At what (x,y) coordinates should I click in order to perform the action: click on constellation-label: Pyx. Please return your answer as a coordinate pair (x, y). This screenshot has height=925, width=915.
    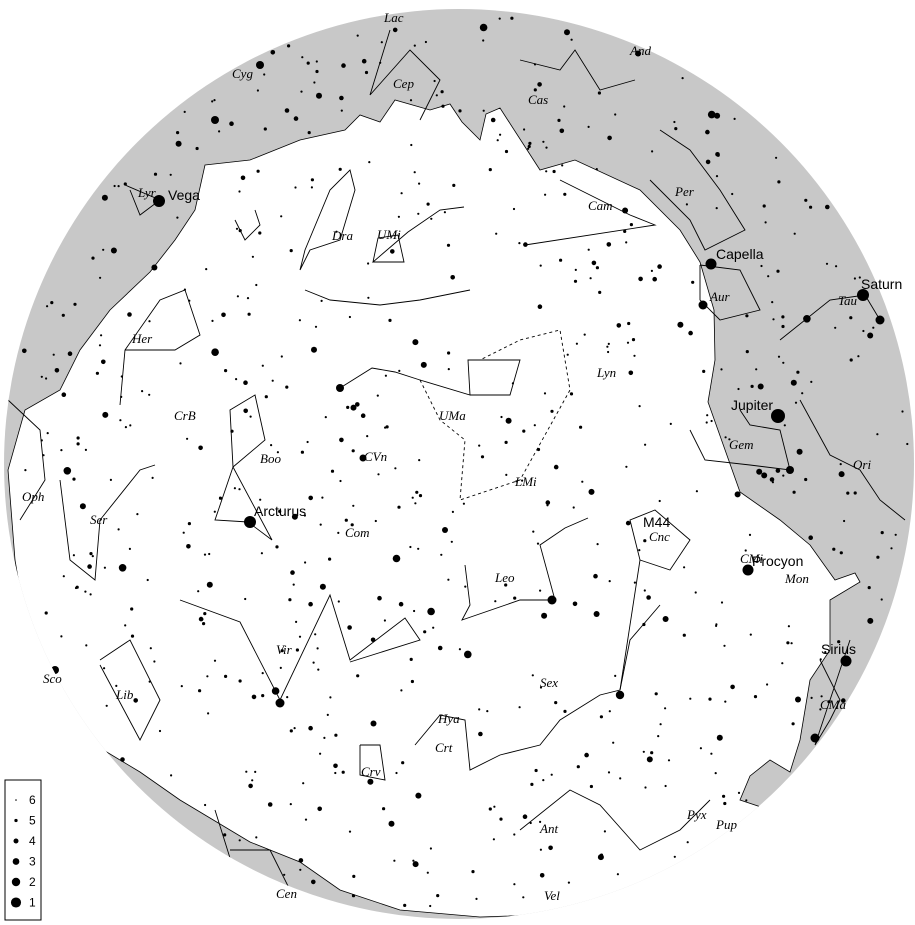
    Looking at the image, I should click on (696, 814).